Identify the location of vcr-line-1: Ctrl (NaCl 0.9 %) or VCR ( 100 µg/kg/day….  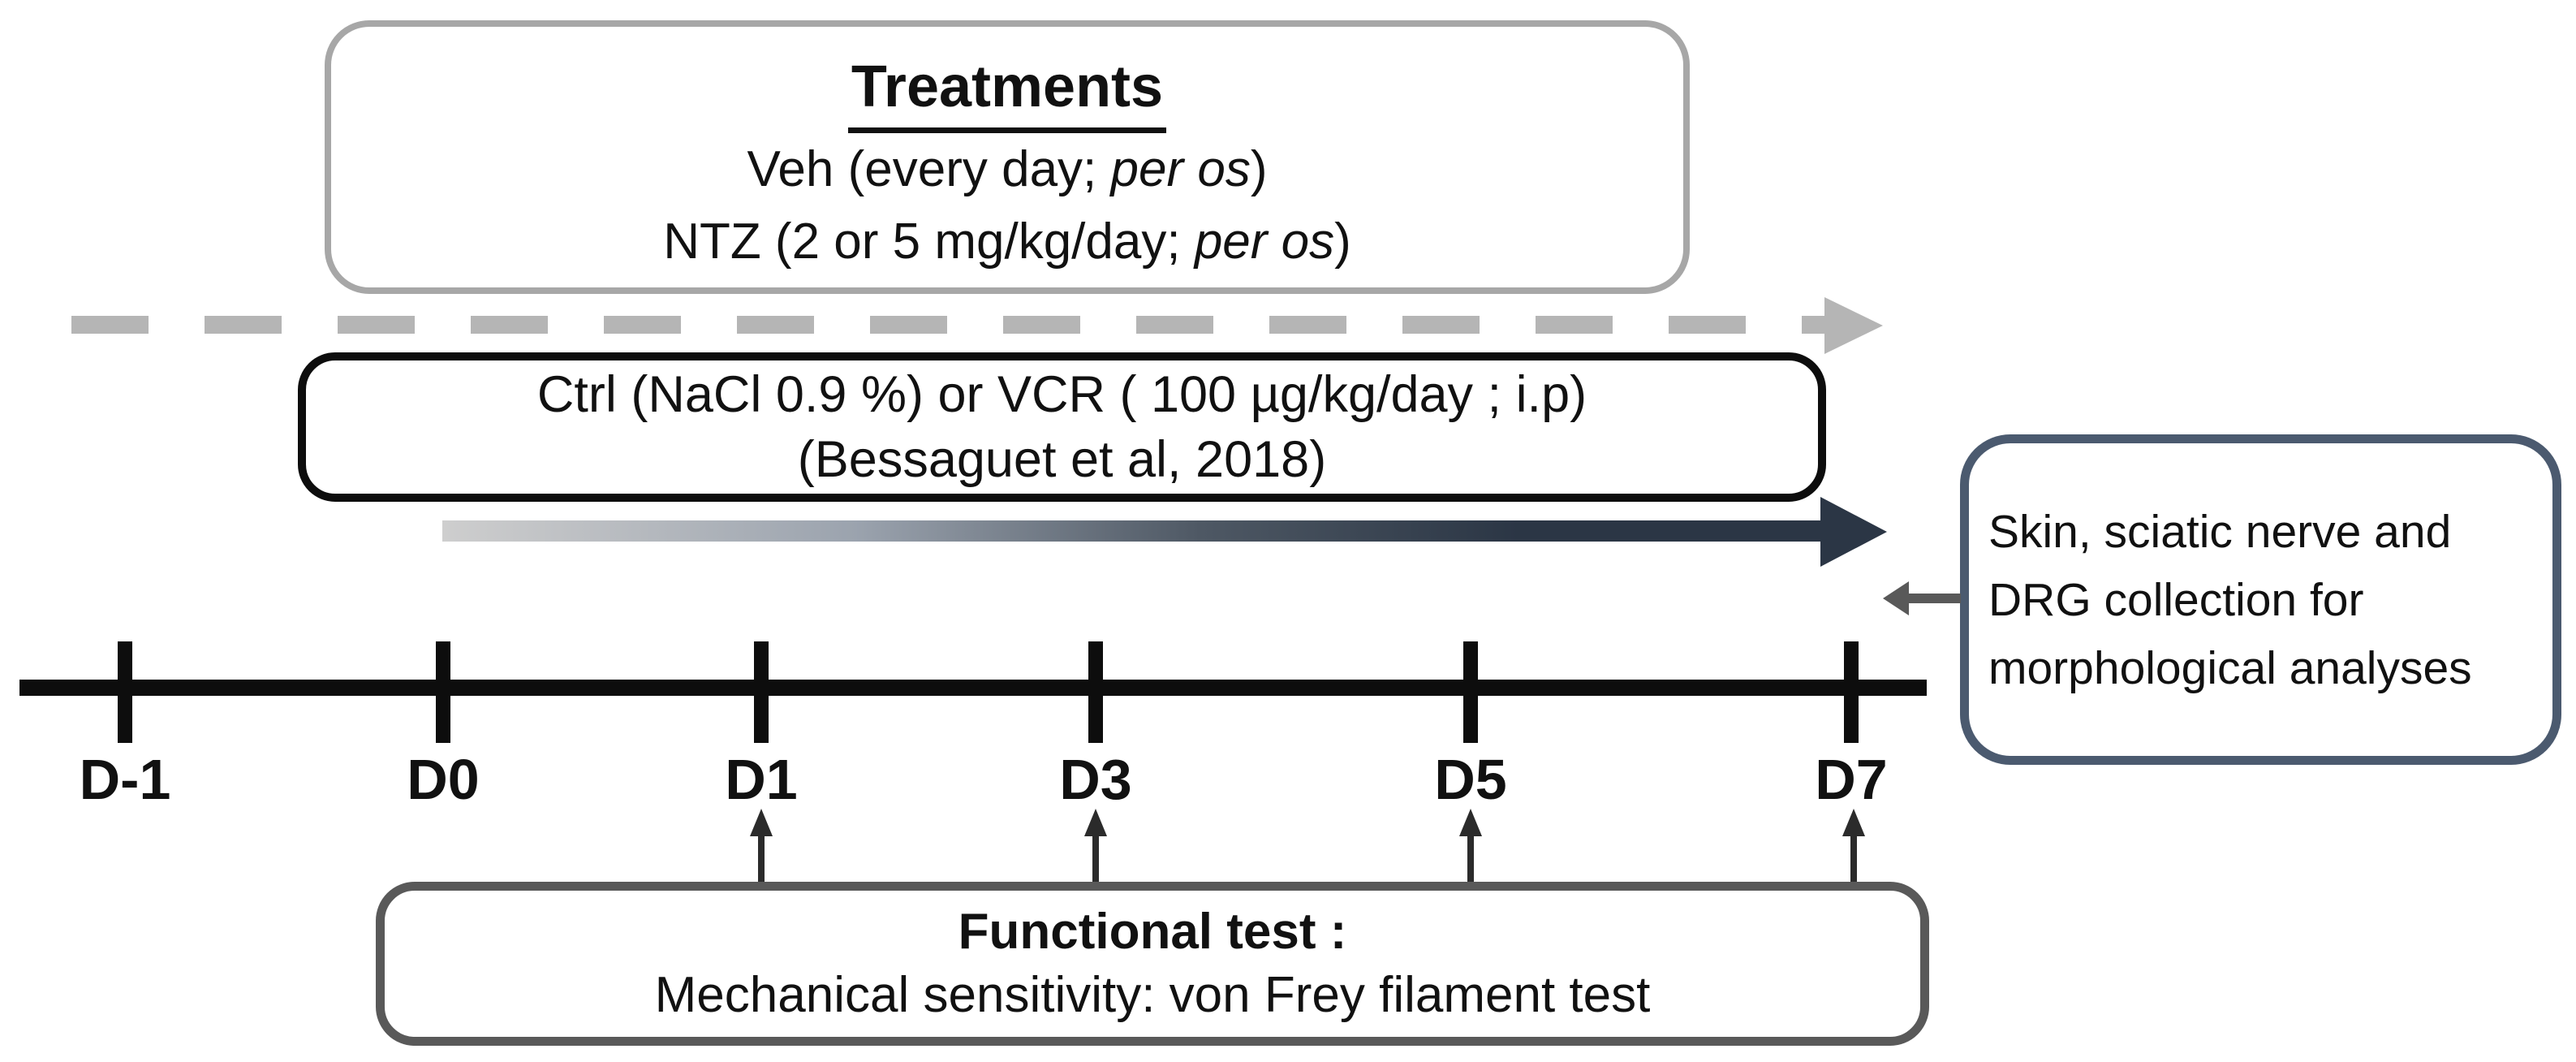
(1061, 394).